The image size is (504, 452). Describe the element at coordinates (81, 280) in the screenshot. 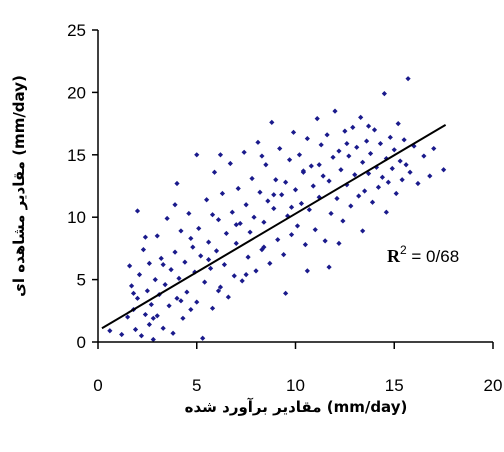

I see `y-tick-label: 5` at that location.